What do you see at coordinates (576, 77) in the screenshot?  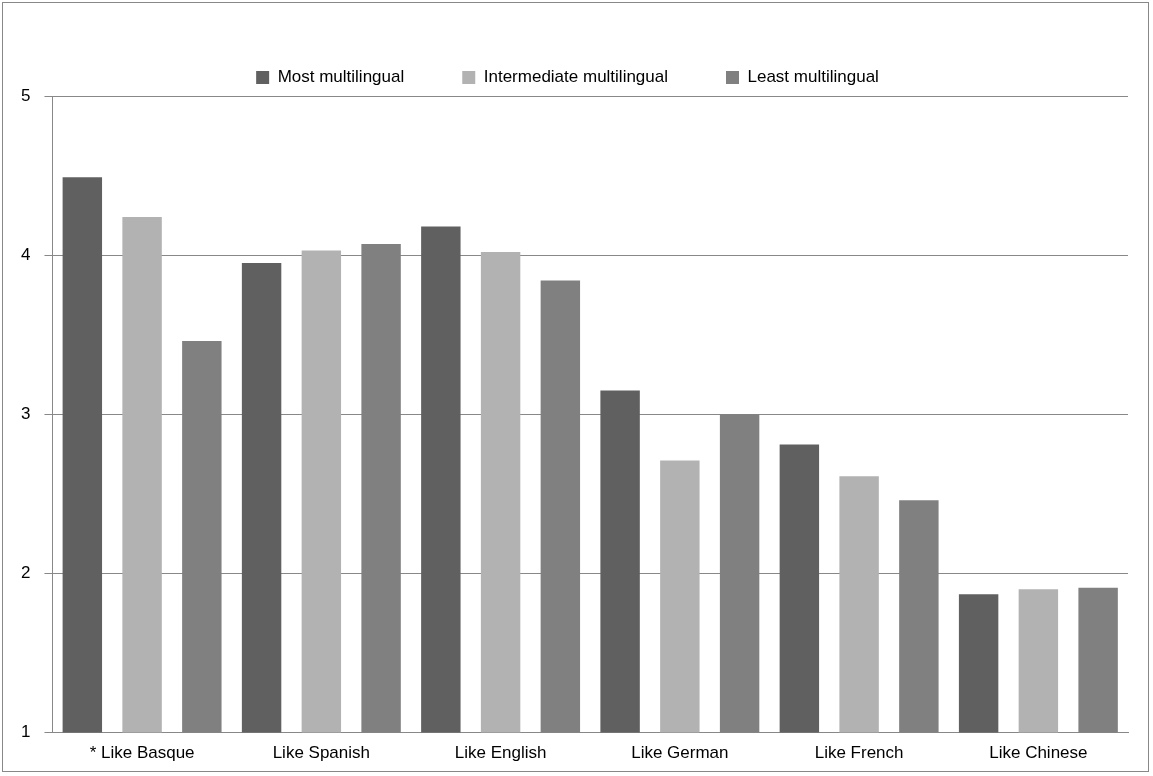 I see `legend-label: Intermediate multilingual` at bounding box center [576, 77].